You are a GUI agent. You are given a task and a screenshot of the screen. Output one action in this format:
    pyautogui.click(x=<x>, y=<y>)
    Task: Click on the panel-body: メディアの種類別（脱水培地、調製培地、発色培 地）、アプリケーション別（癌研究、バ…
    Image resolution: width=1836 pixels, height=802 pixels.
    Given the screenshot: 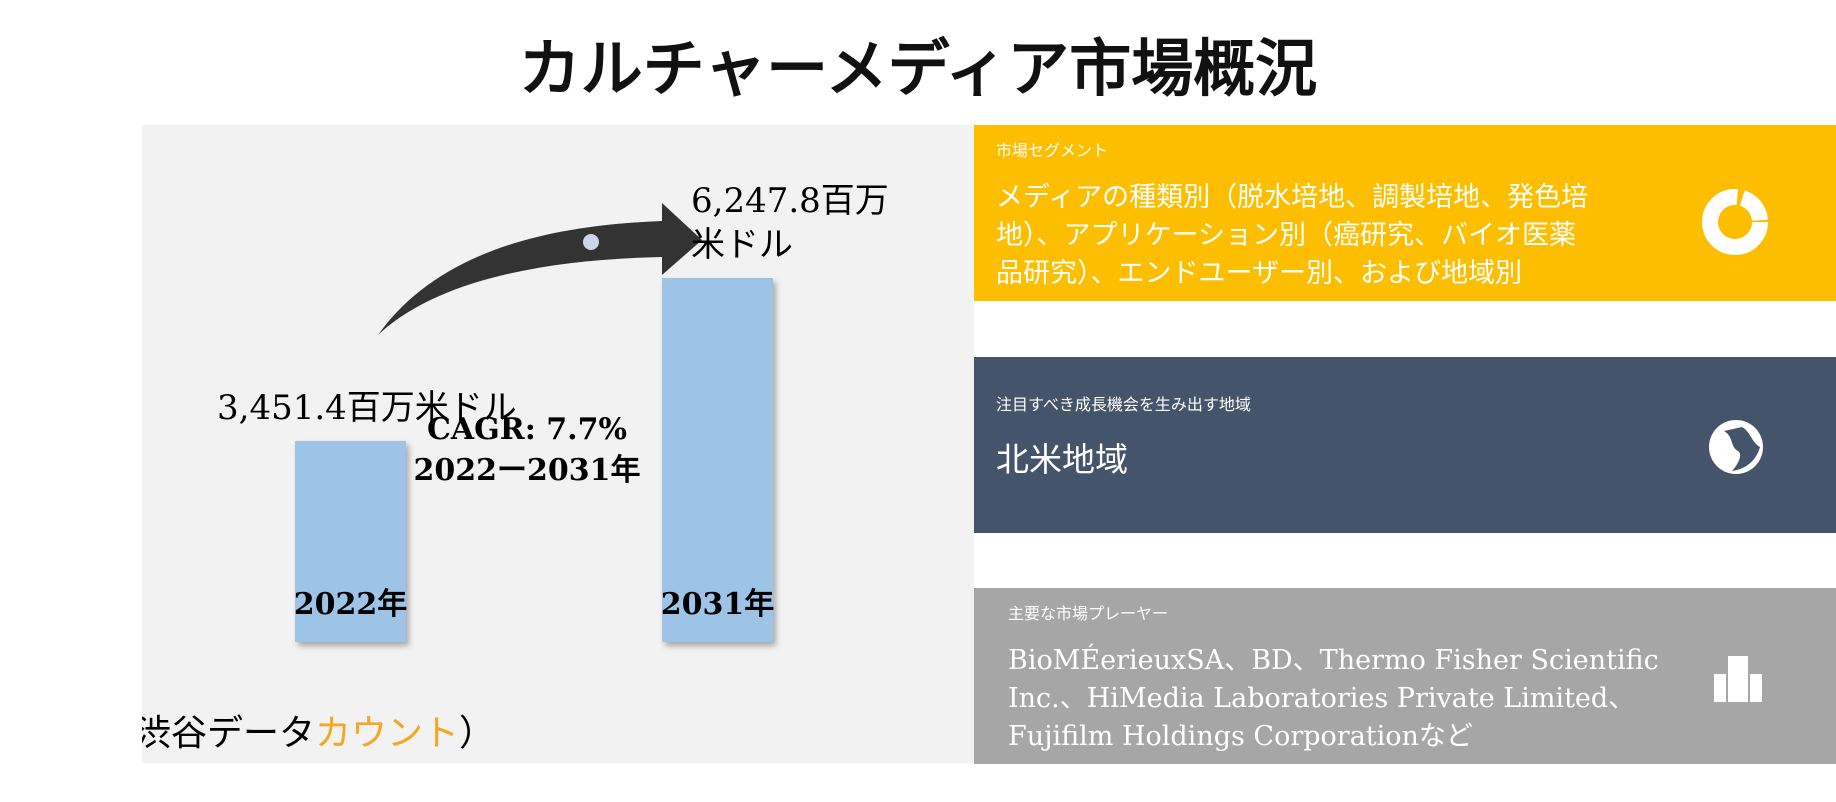 What is the action you would take?
    pyautogui.click(x=1292, y=236)
    